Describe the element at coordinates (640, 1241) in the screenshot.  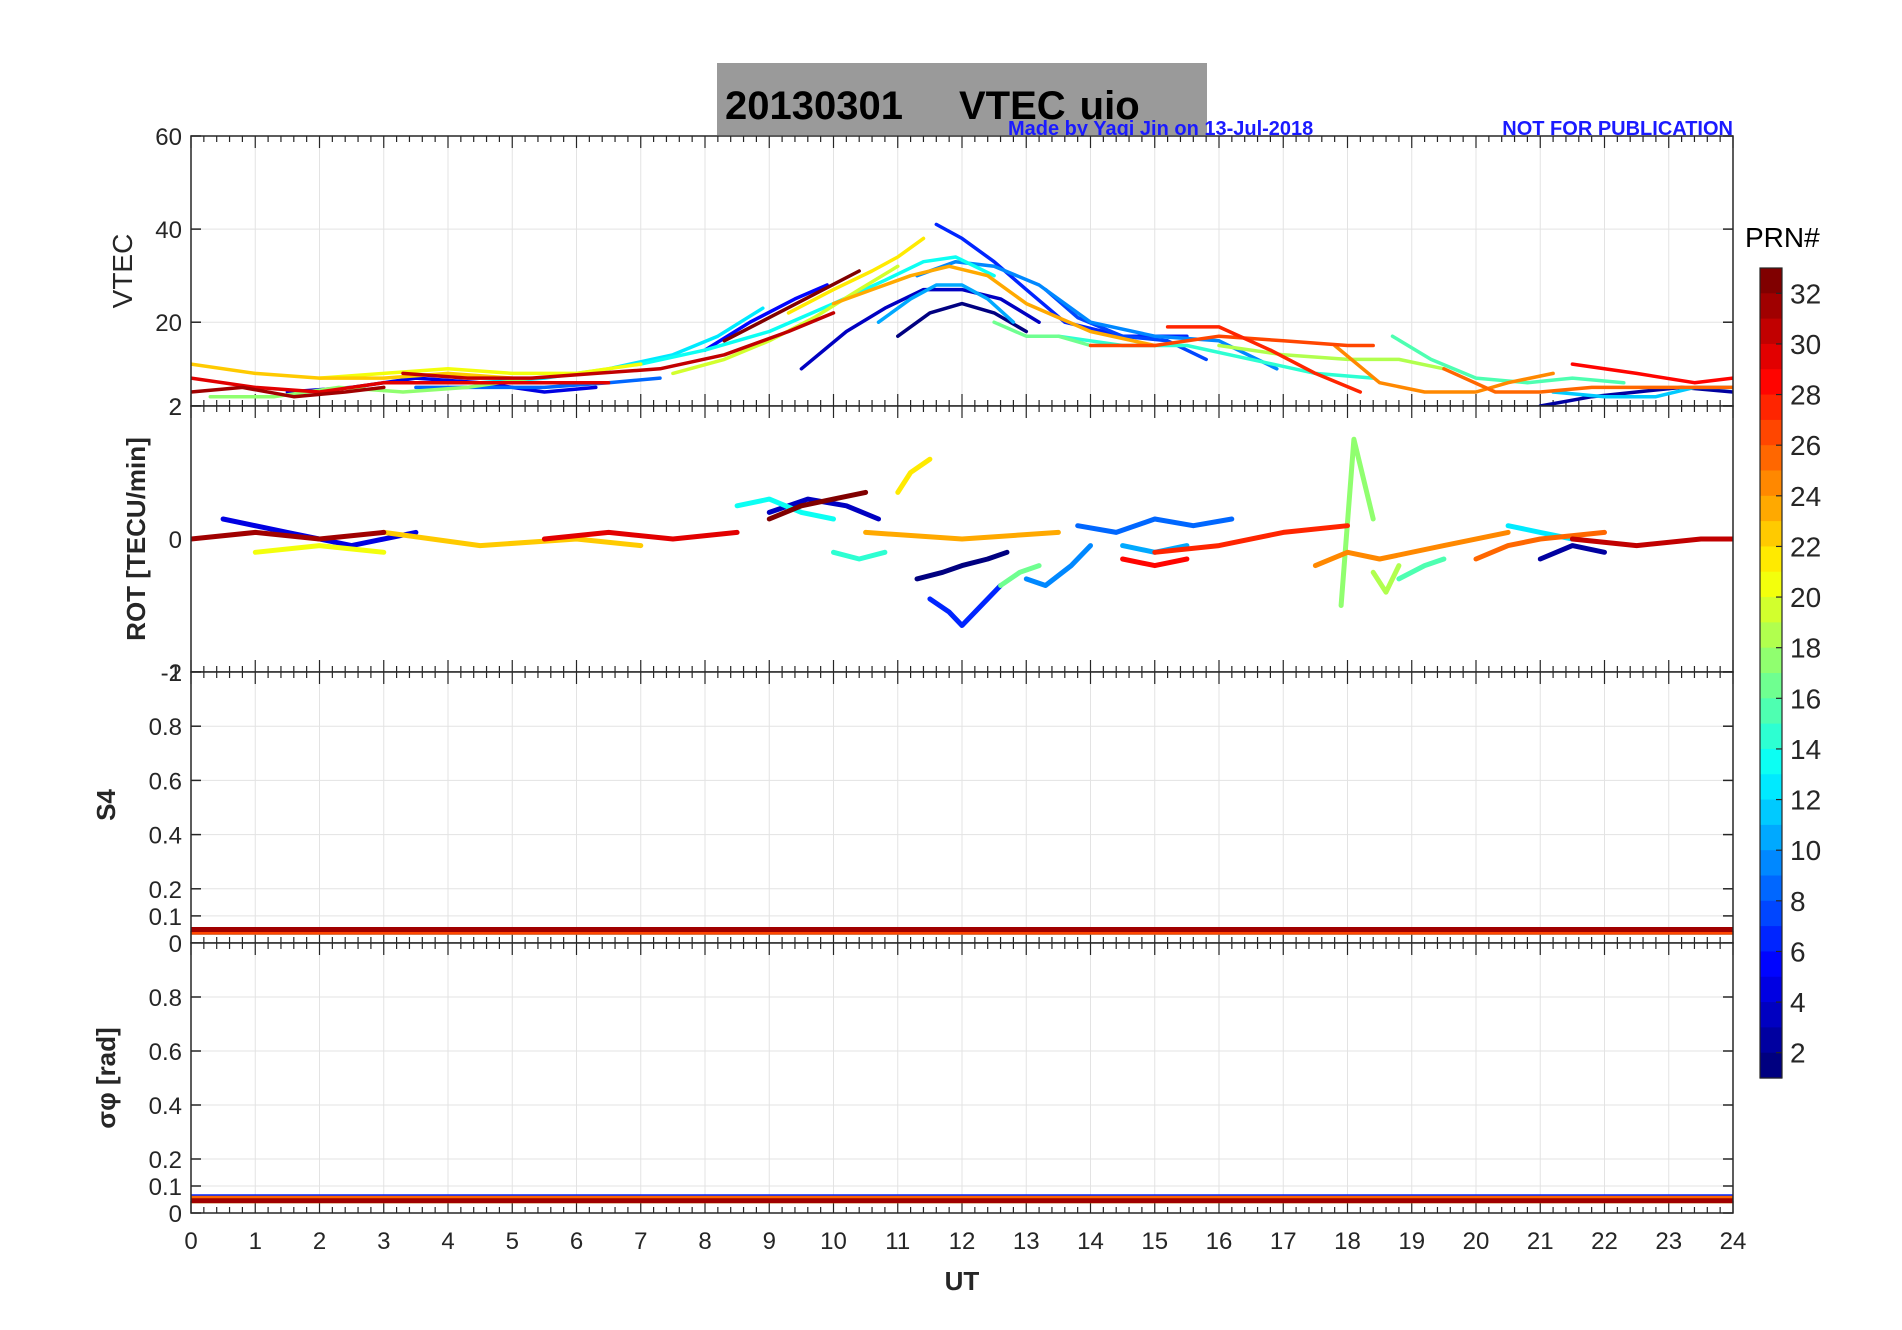
I see `x-tick-label: 7` at that location.